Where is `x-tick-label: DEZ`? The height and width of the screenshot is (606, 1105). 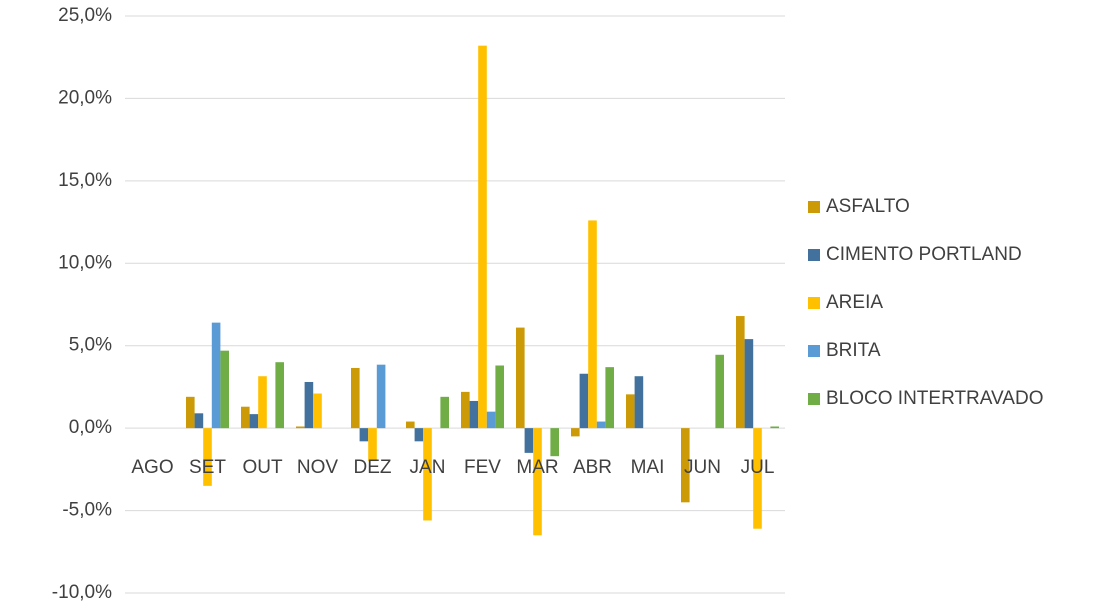
x-tick-label: DEZ is located at coordinates (373, 467).